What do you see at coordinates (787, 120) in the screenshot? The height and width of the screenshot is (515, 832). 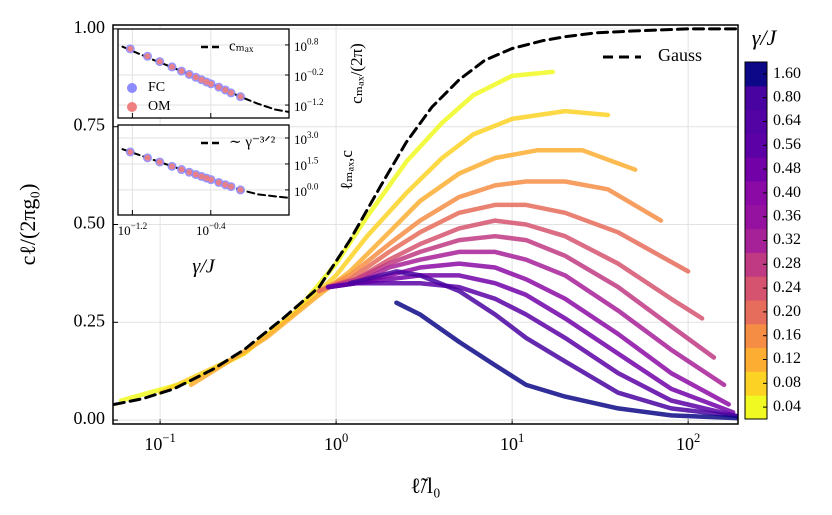 I see `colorbar-tick-label: 0.64` at bounding box center [787, 120].